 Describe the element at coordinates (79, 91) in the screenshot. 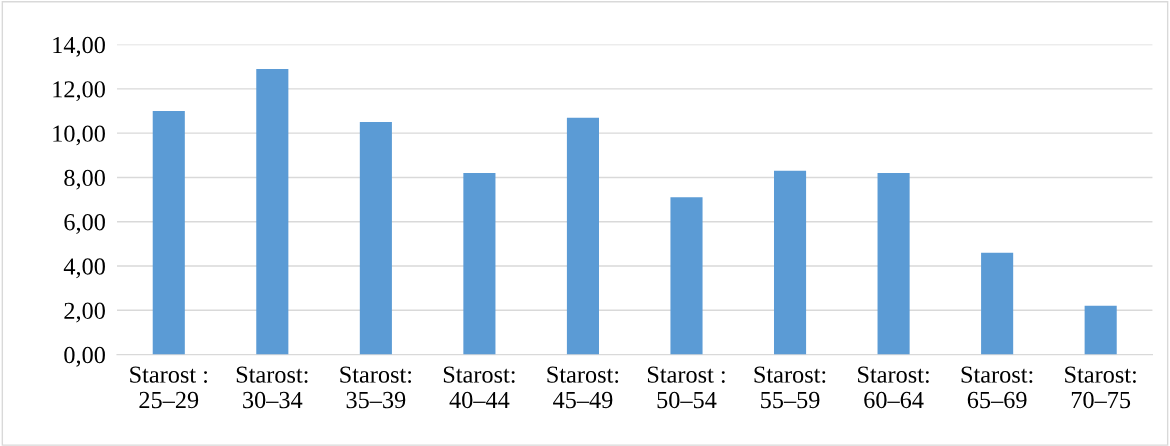

I see `y-tick-label: 12,00` at that location.